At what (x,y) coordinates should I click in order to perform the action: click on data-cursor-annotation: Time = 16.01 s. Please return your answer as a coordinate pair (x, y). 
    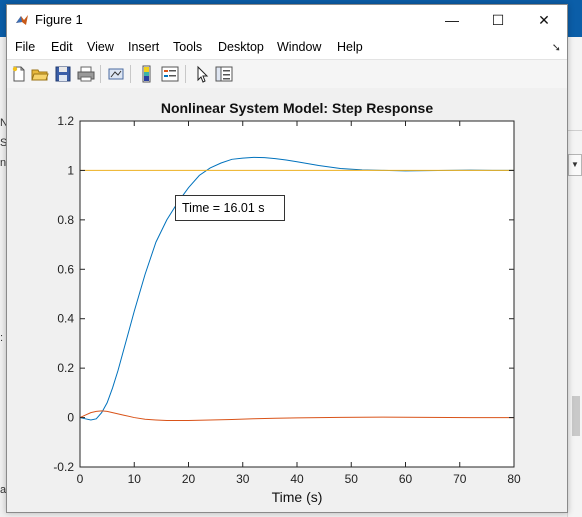
    Looking at the image, I should click on (230, 208).